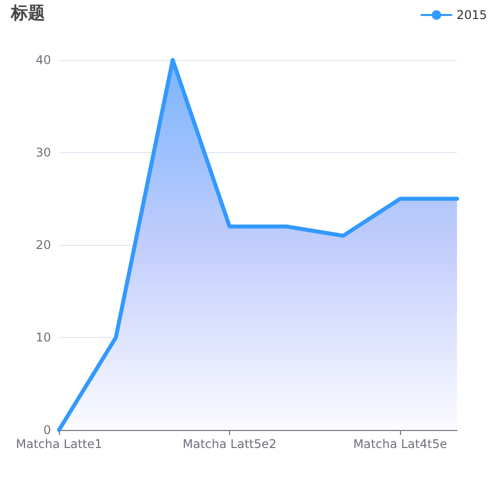 The image size is (500, 500). What do you see at coordinates (59, 444) in the screenshot?
I see `x-tick-label: Matcha Latte1` at bounding box center [59, 444].